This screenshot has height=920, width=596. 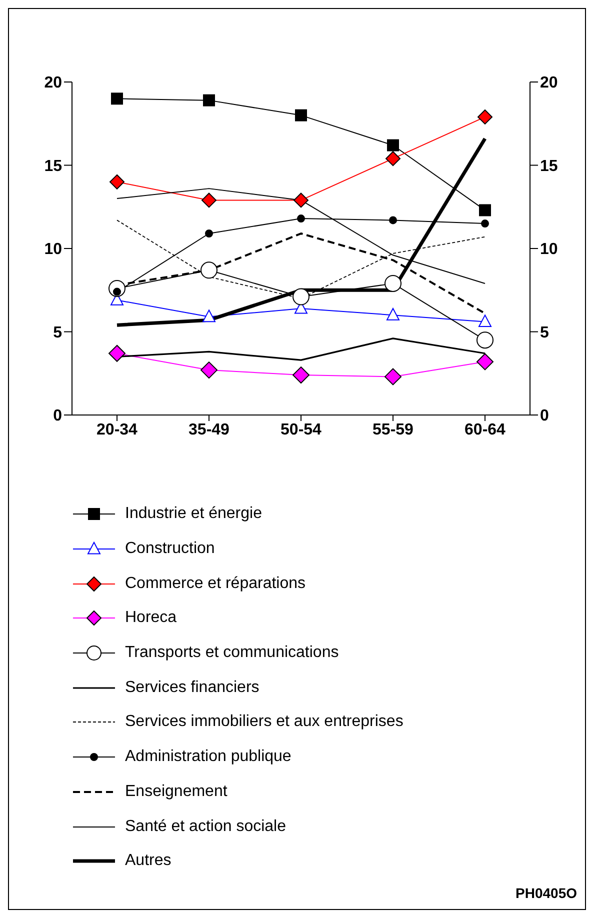 What do you see at coordinates (53, 166) in the screenshot?
I see `y-tick-label: 15` at bounding box center [53, 166].